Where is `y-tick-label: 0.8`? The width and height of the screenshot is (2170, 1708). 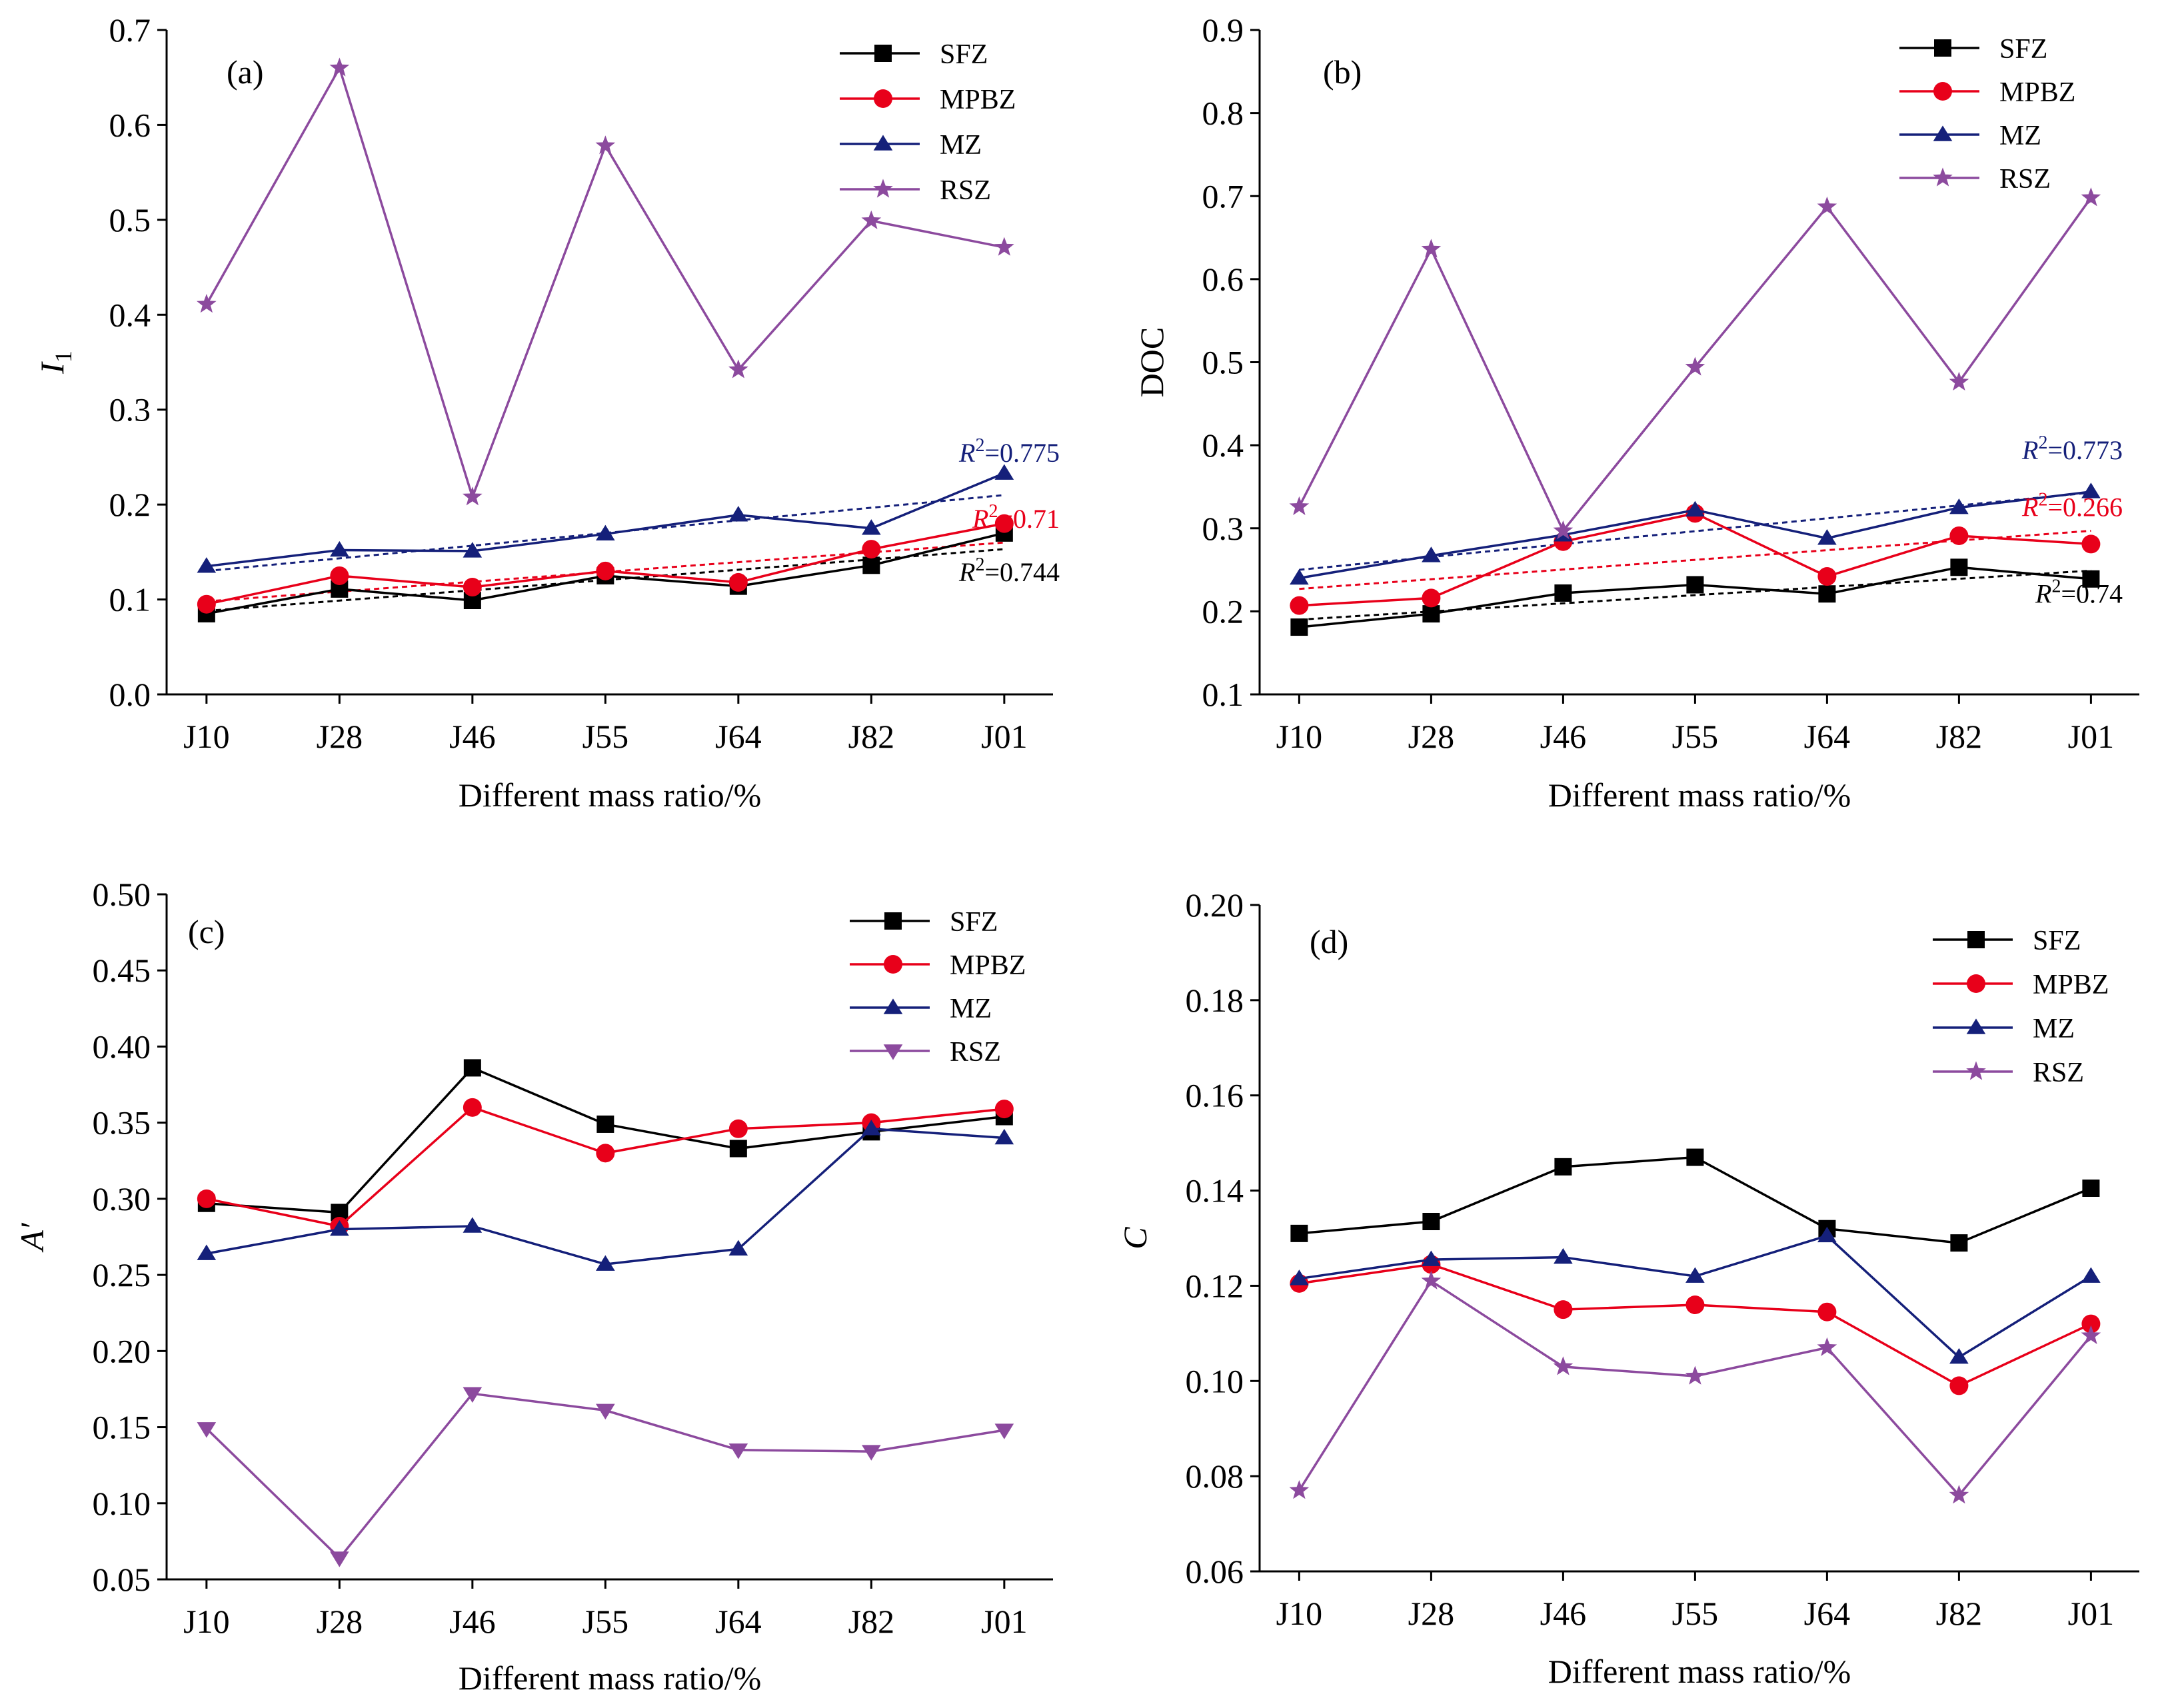
y-tick-label: 0.8 is located at coordinates (1223, 113).